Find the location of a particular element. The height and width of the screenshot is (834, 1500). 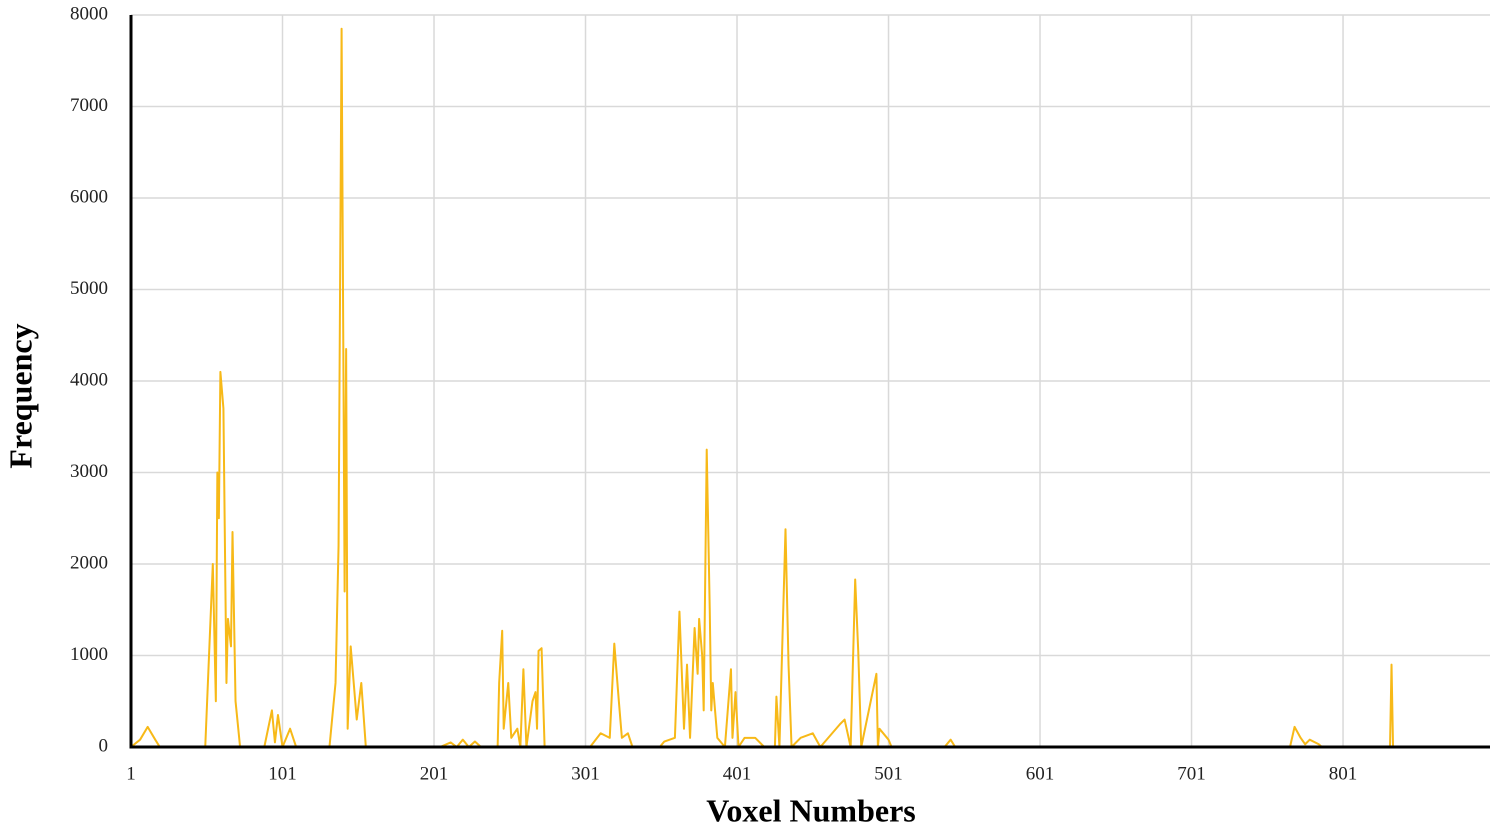

y-tick-label: 3000 is located at coordinates (89, 471).